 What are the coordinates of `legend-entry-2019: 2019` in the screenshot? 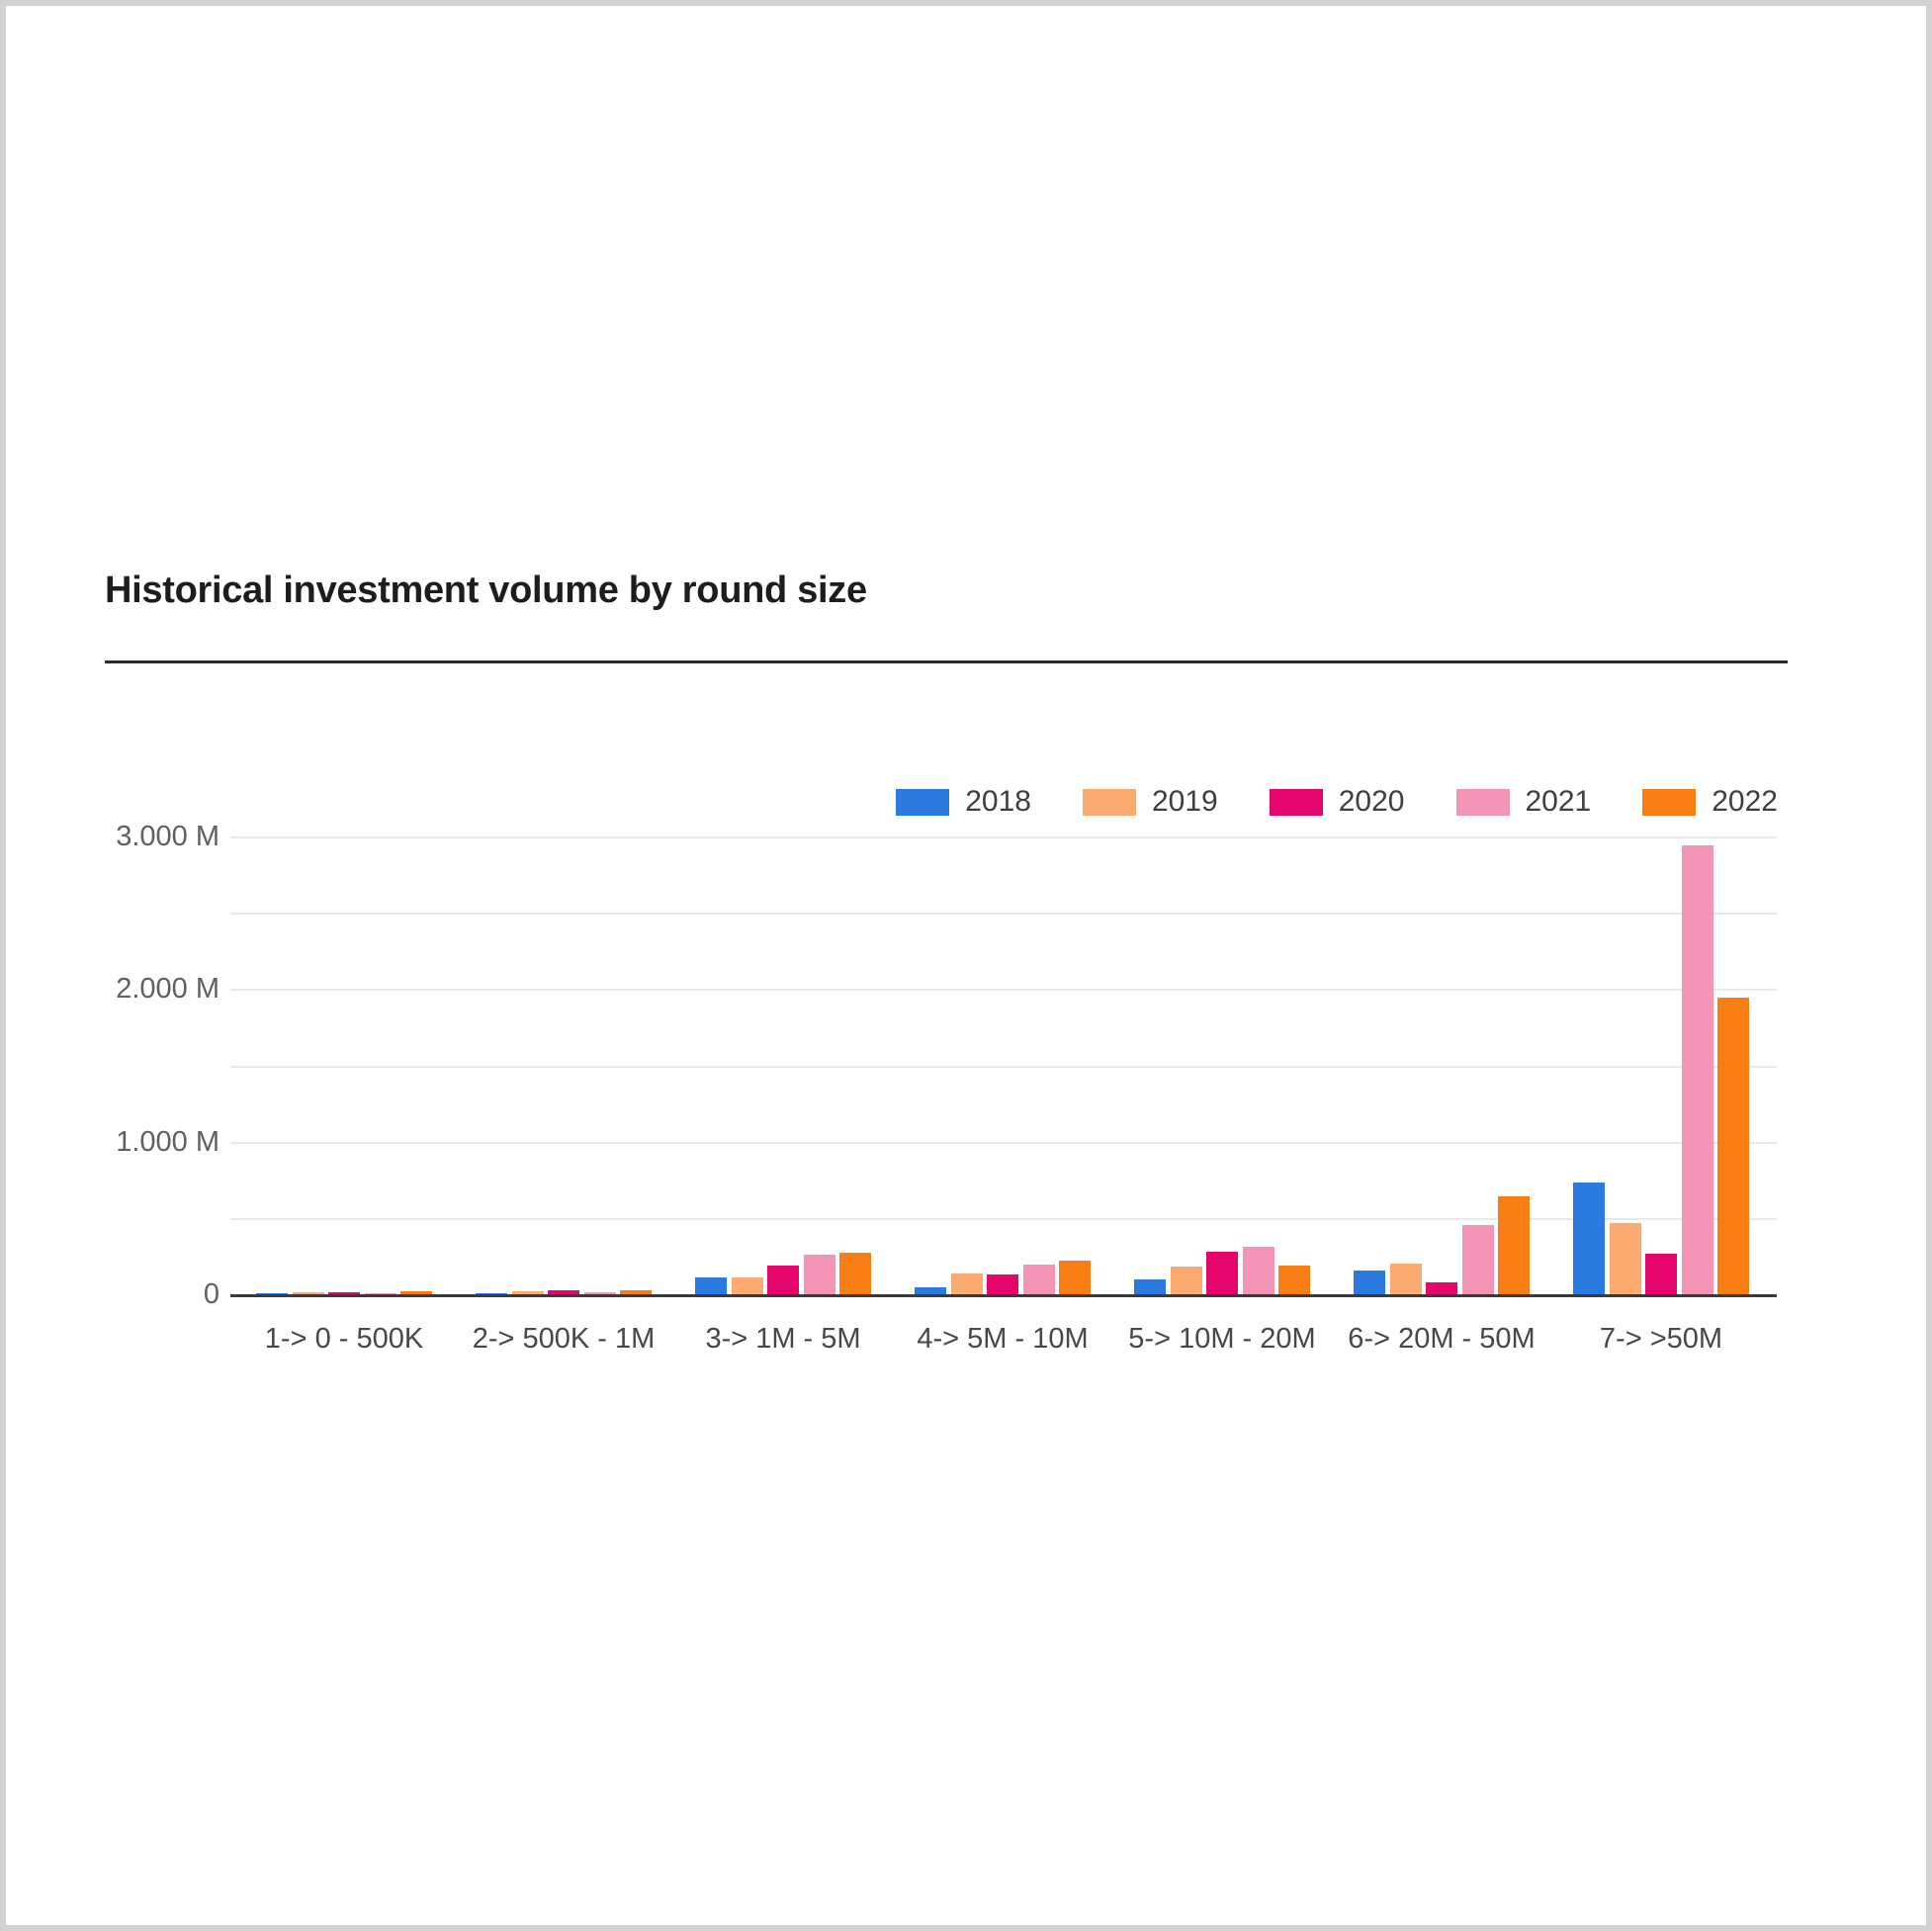 It's located at (1150, 802).